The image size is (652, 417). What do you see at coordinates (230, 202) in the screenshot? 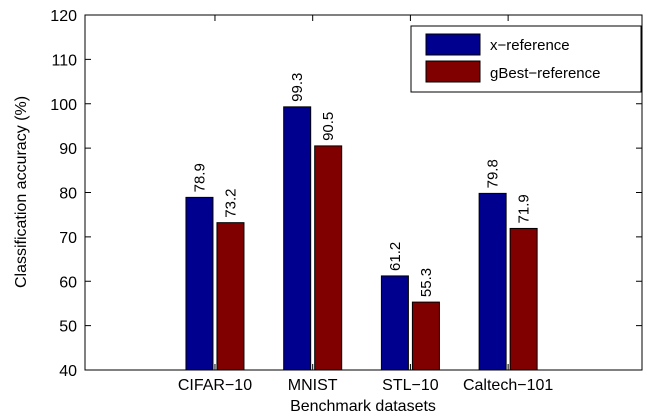
I see `data-label: 73.2` at bounding box center [230, 202].